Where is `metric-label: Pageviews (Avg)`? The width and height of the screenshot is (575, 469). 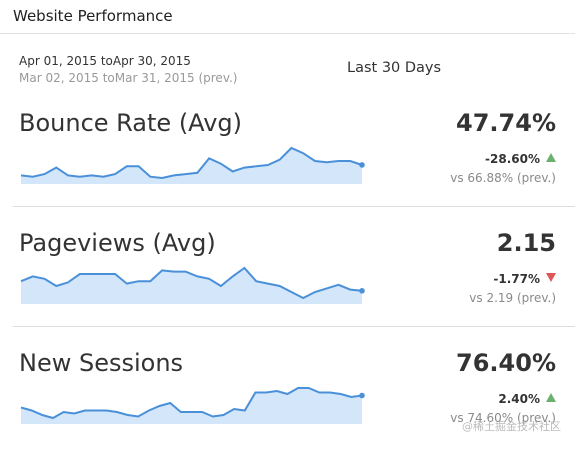 metric-label: Pageviews (Avg) is located at coordinates (117, 243).